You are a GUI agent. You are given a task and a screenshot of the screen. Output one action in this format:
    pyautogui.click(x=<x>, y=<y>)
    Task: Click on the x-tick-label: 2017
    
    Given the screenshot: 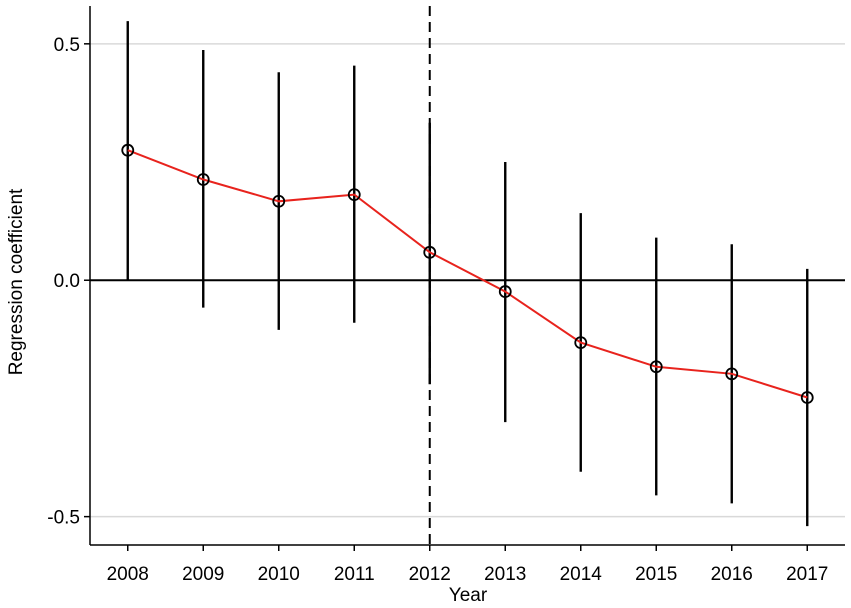 What is the action you would take?
    pyautogui.click(x=807, y=574)
    